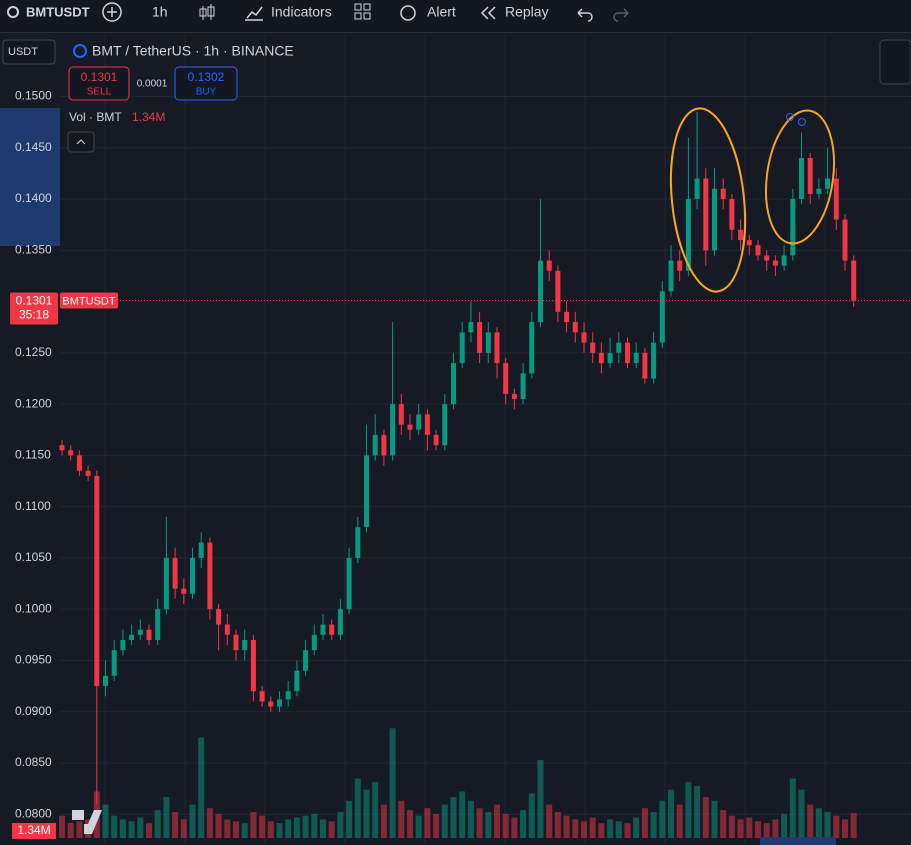 The width and height of the screenshot is (911, 845). I want to click on y-tick-label: 0.1200, so click(33, 403).